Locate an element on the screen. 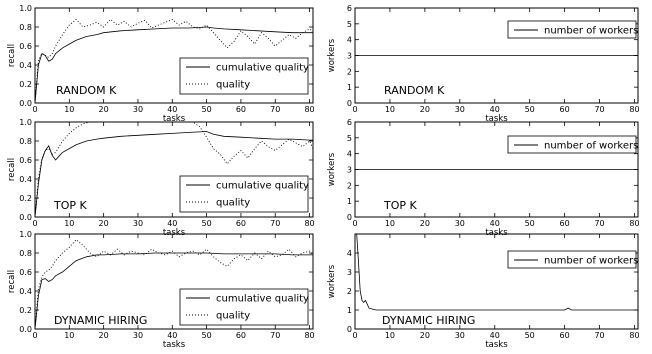 This screenshot has width=652, height=354. y-tick-label: 1 is located at coordinates (349, 310).